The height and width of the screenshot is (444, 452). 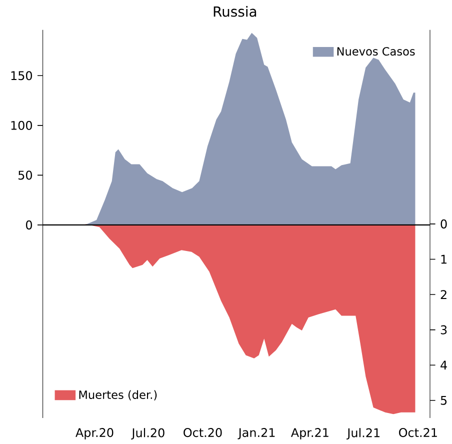 What do you see at coordinates (118, 395) in the screenshot?
I see `legend-label: Muertes (der.)` at bounding box center [118, 395].